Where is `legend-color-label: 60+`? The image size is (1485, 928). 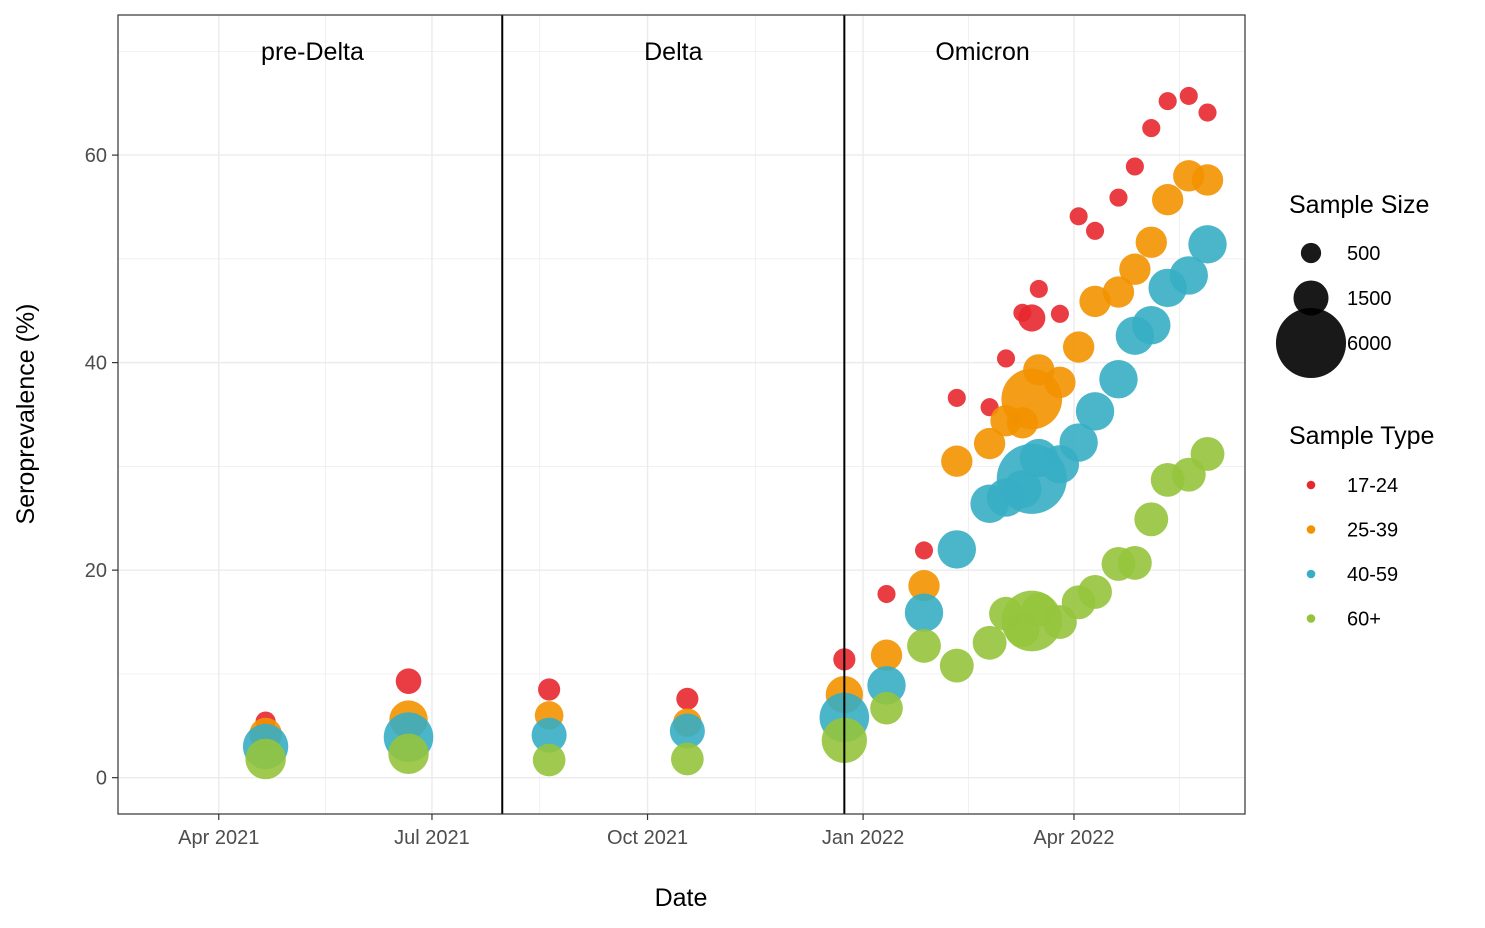 legend-color-label: 60+ is located at coordinates (1364, 620).